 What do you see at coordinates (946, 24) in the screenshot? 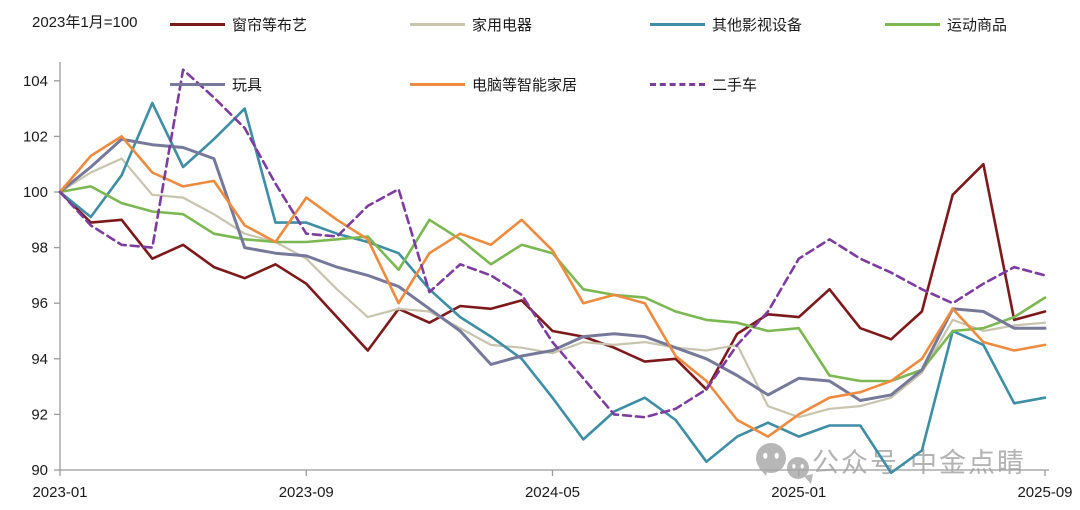
I see `legend-item: 运动商品` at bounding box center [946, 24].